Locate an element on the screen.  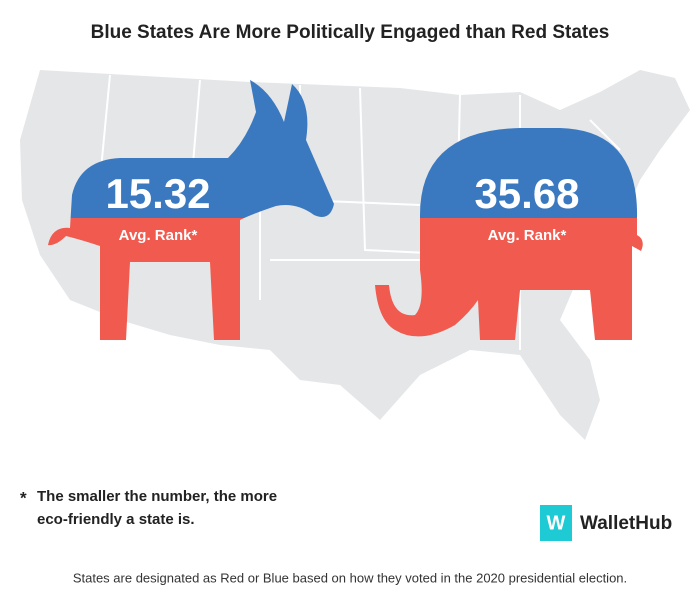
red-value: 35.68 is located at coordinates (526, 193).